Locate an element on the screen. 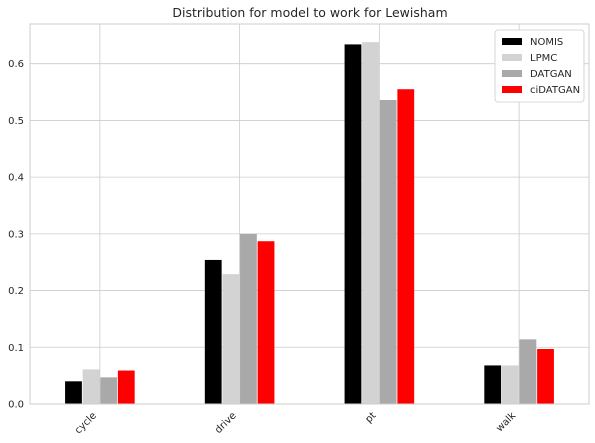 Image resolution: width=595 pixels, height=443 pixels. y-tick-label: 0.5 is located at coordinates (16, 121).